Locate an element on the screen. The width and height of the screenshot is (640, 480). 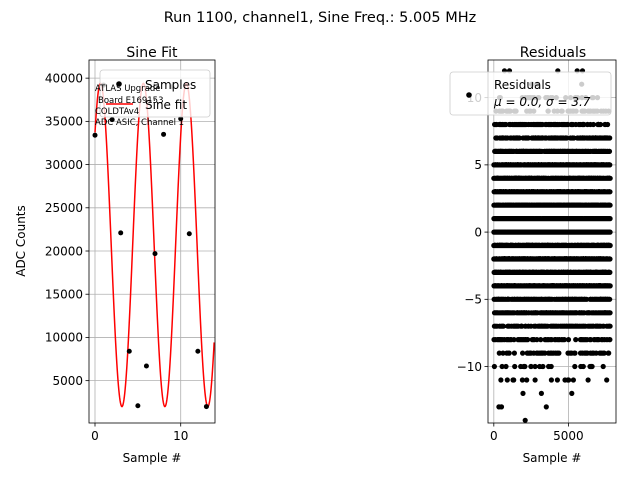
sine-fit-legend: Samples Sine fit is located at coordinates (155, 93).